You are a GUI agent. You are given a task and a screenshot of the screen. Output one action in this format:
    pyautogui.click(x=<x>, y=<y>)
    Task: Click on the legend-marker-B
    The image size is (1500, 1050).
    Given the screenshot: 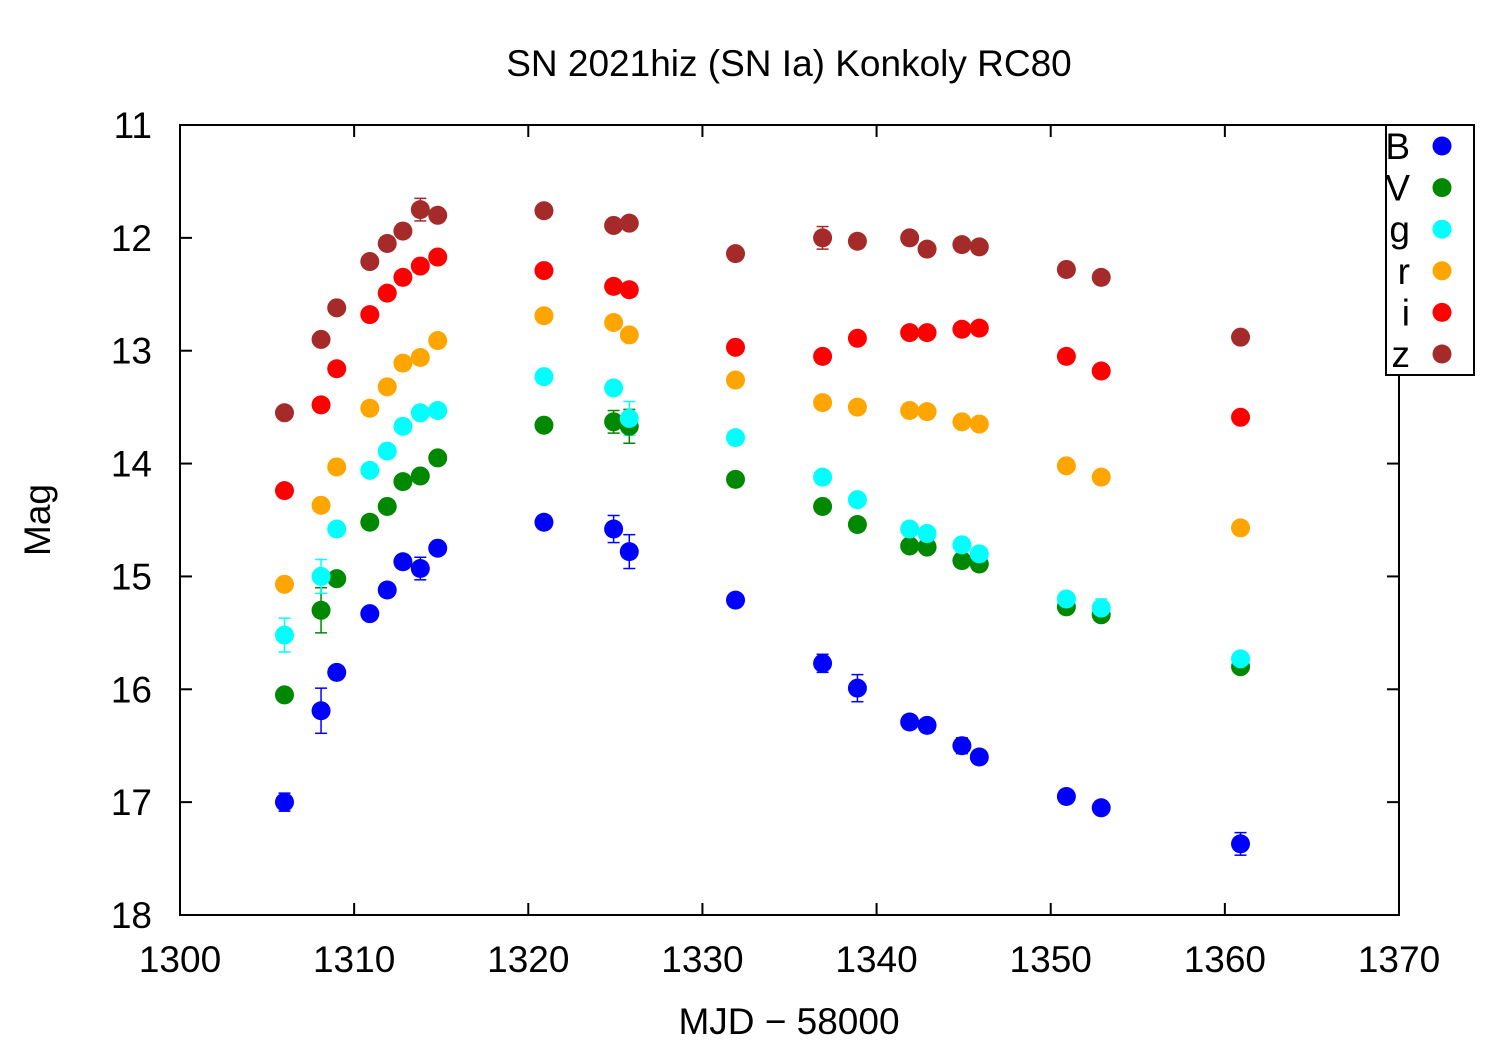 What is the action you would take?
    pyautogui.click(x=1442, y=146)
    